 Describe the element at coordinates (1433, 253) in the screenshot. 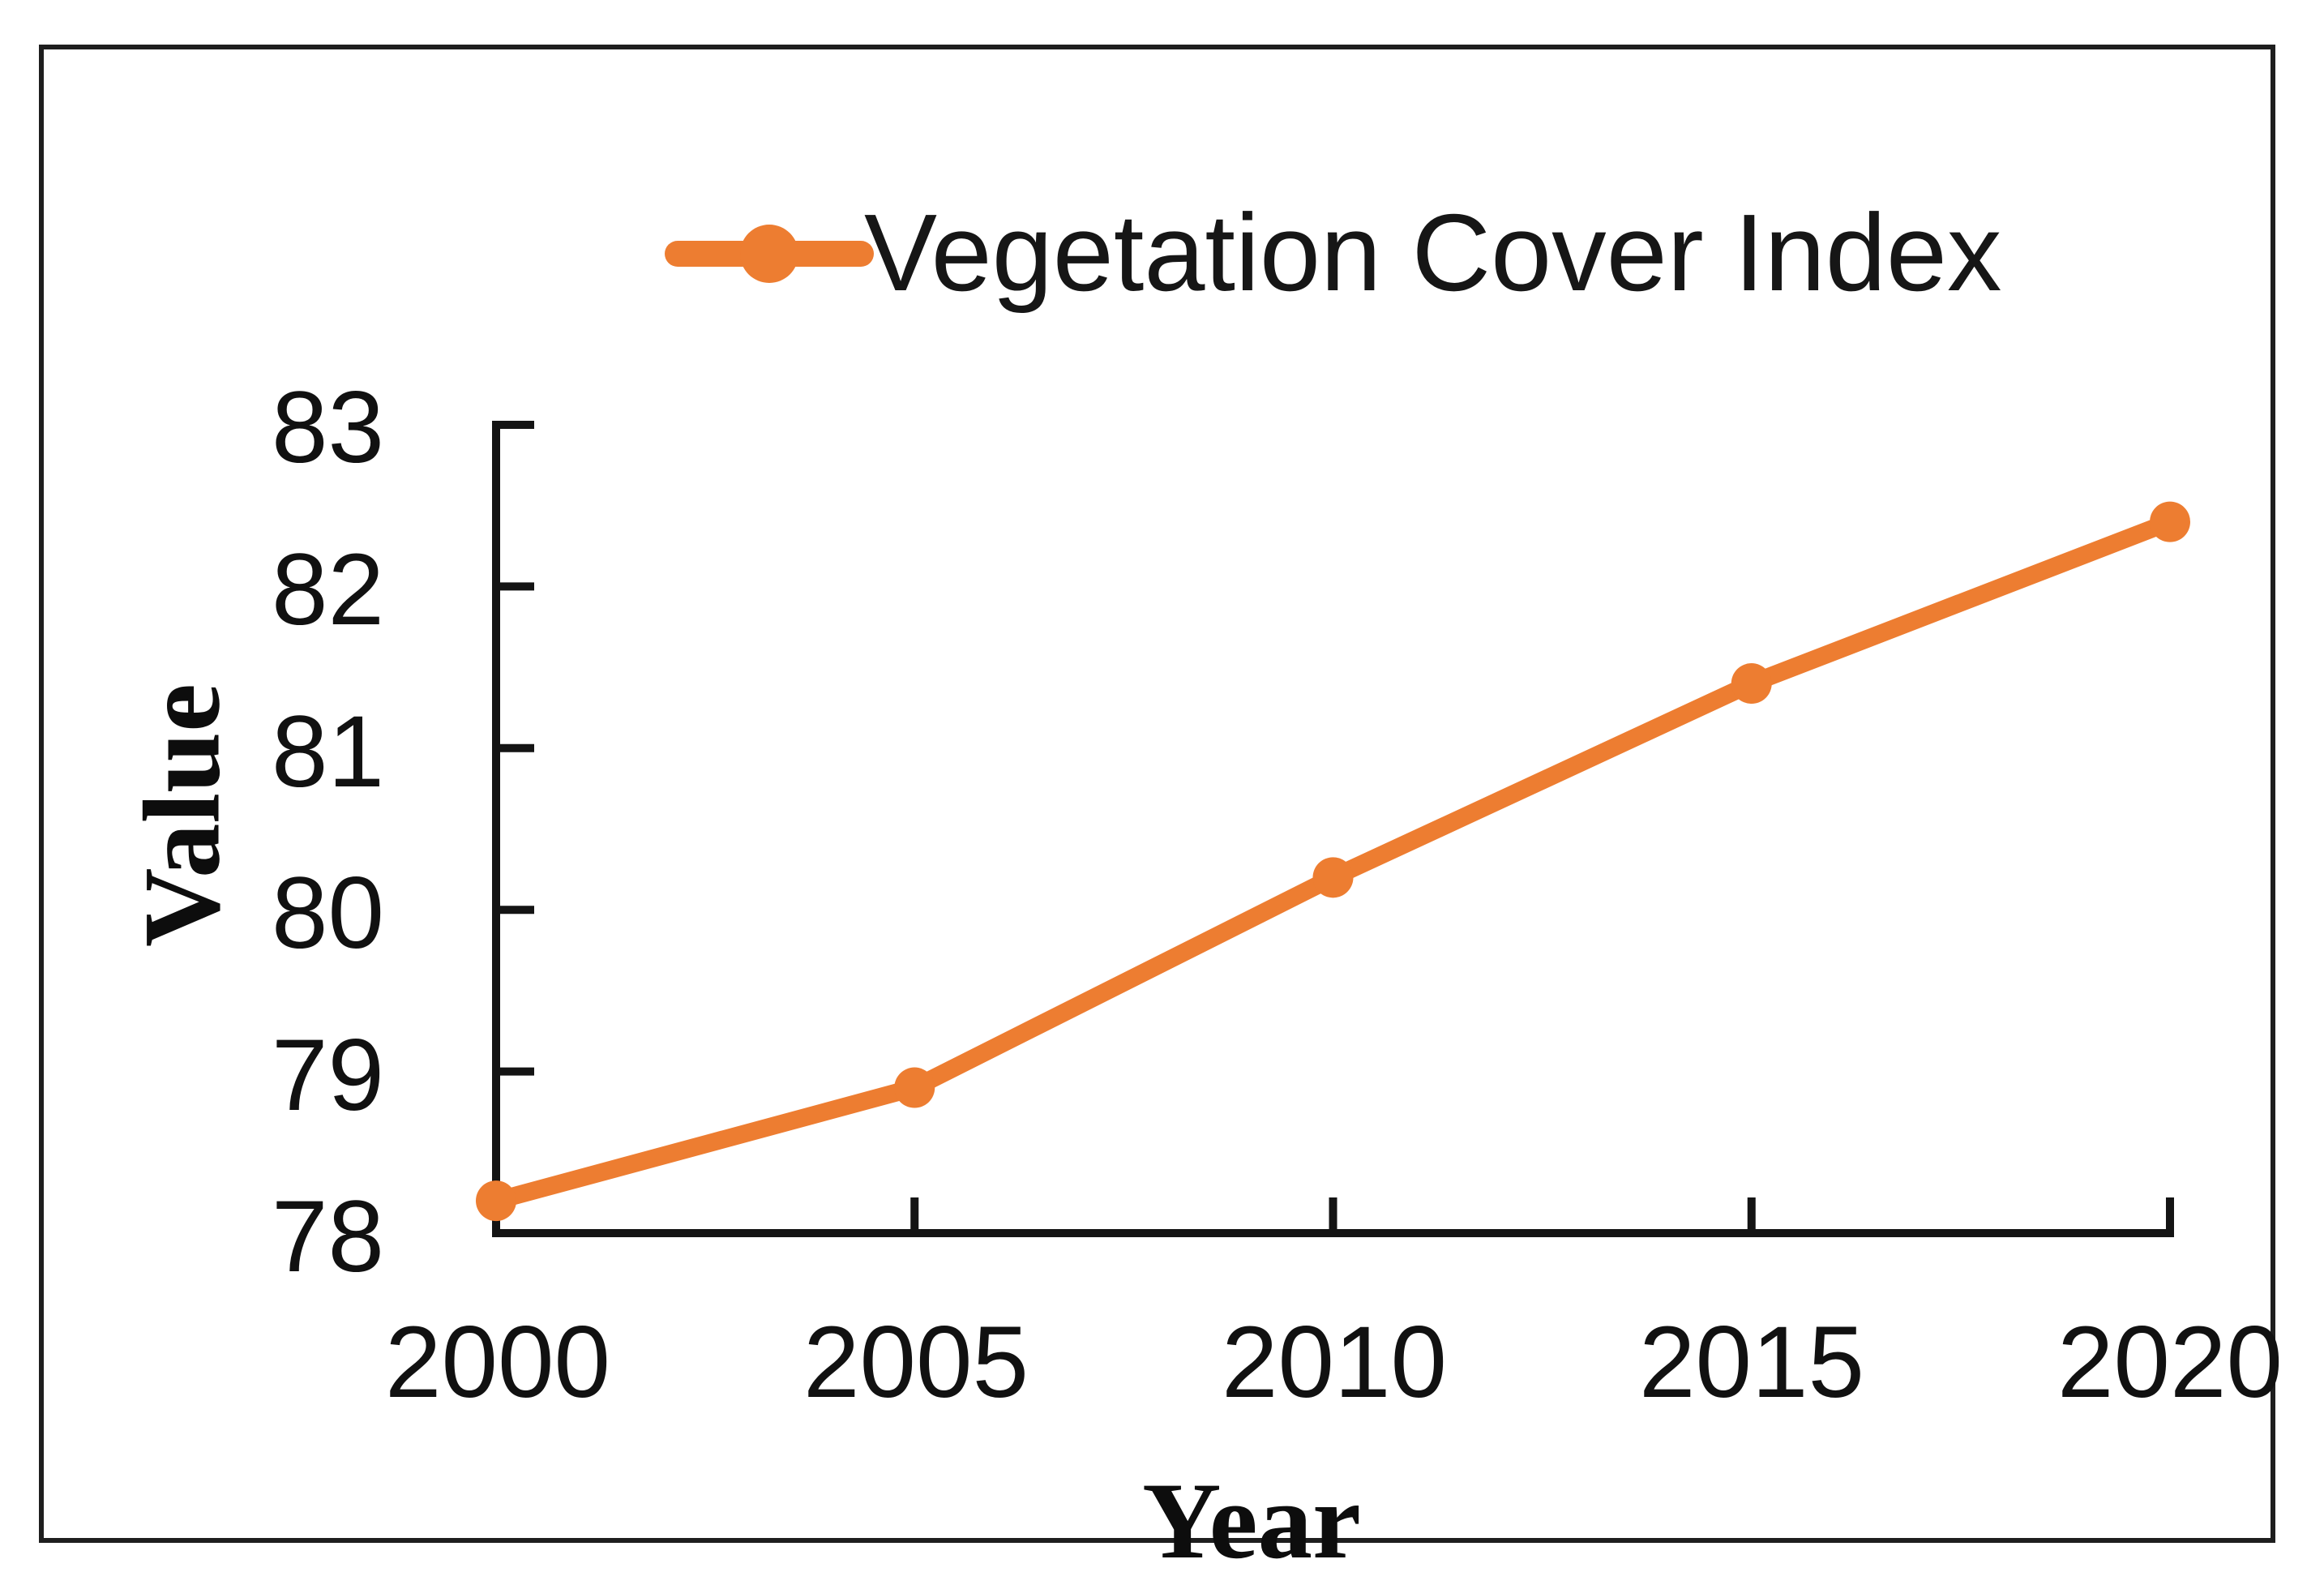

I see `legend-label: Vegetation Cover Index` at that location.